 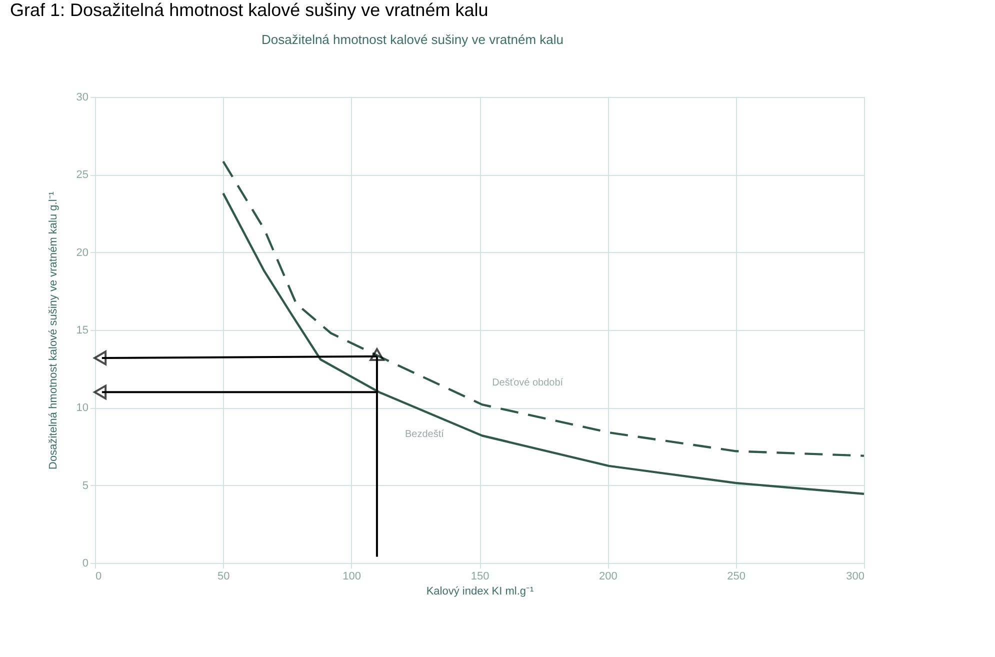 What do you see at coordinates (528, 383) in the screenshot?
I see `series-label: Dešťové období` at bounding box center [528, 383].